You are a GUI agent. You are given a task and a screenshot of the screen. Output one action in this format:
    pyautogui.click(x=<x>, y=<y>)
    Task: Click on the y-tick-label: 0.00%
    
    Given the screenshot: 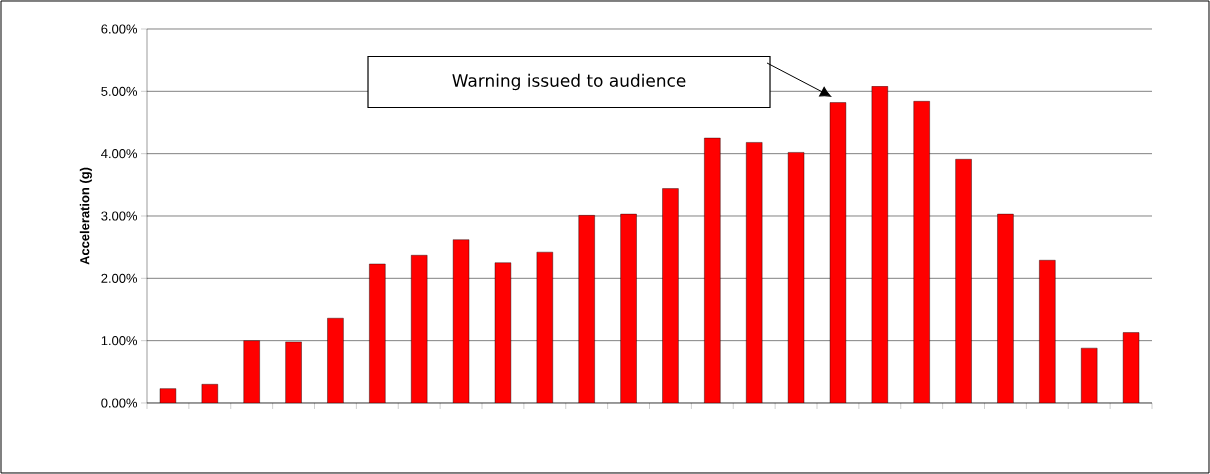 What is the action you would take?
    pyautogui.click(x=119, y=403)
    